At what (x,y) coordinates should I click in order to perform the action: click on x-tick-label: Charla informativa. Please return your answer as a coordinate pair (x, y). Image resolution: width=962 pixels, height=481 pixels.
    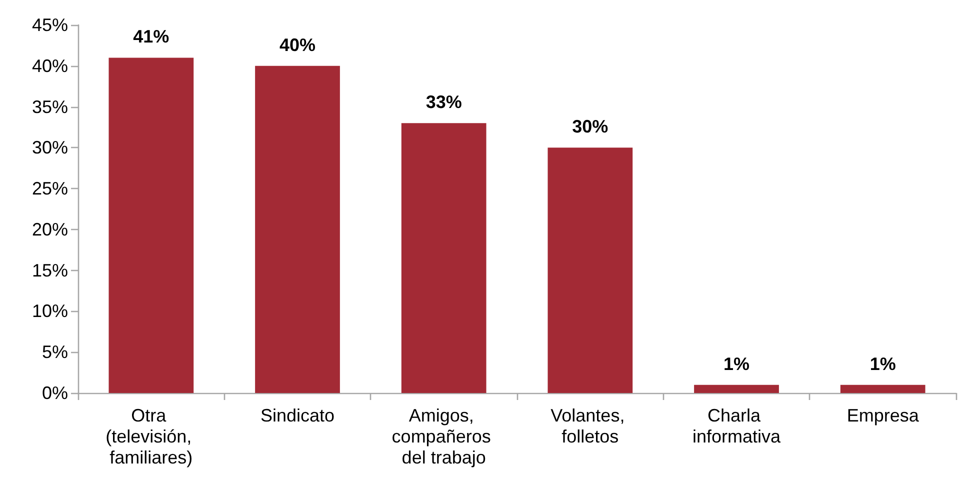
    Looking at the image, I should click on (737, 426).